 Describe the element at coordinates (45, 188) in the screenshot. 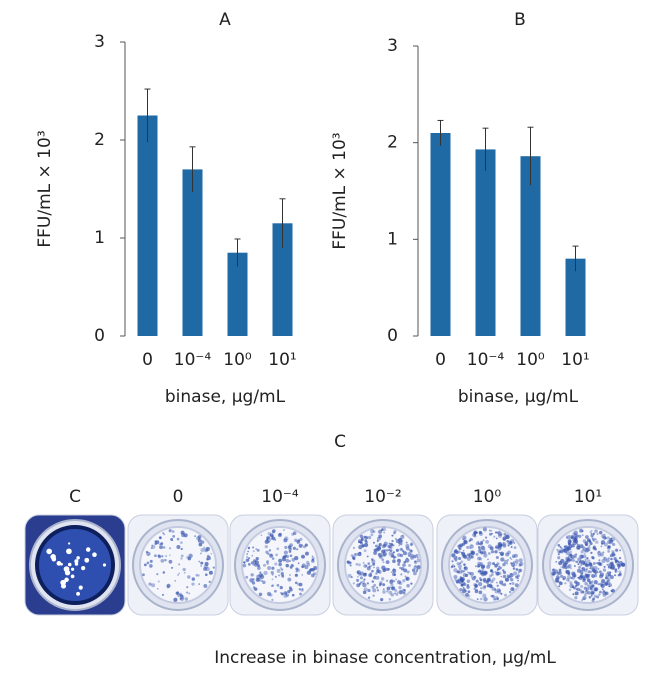

I see `y-axis-label: FFU/mL × 10³` at that location.